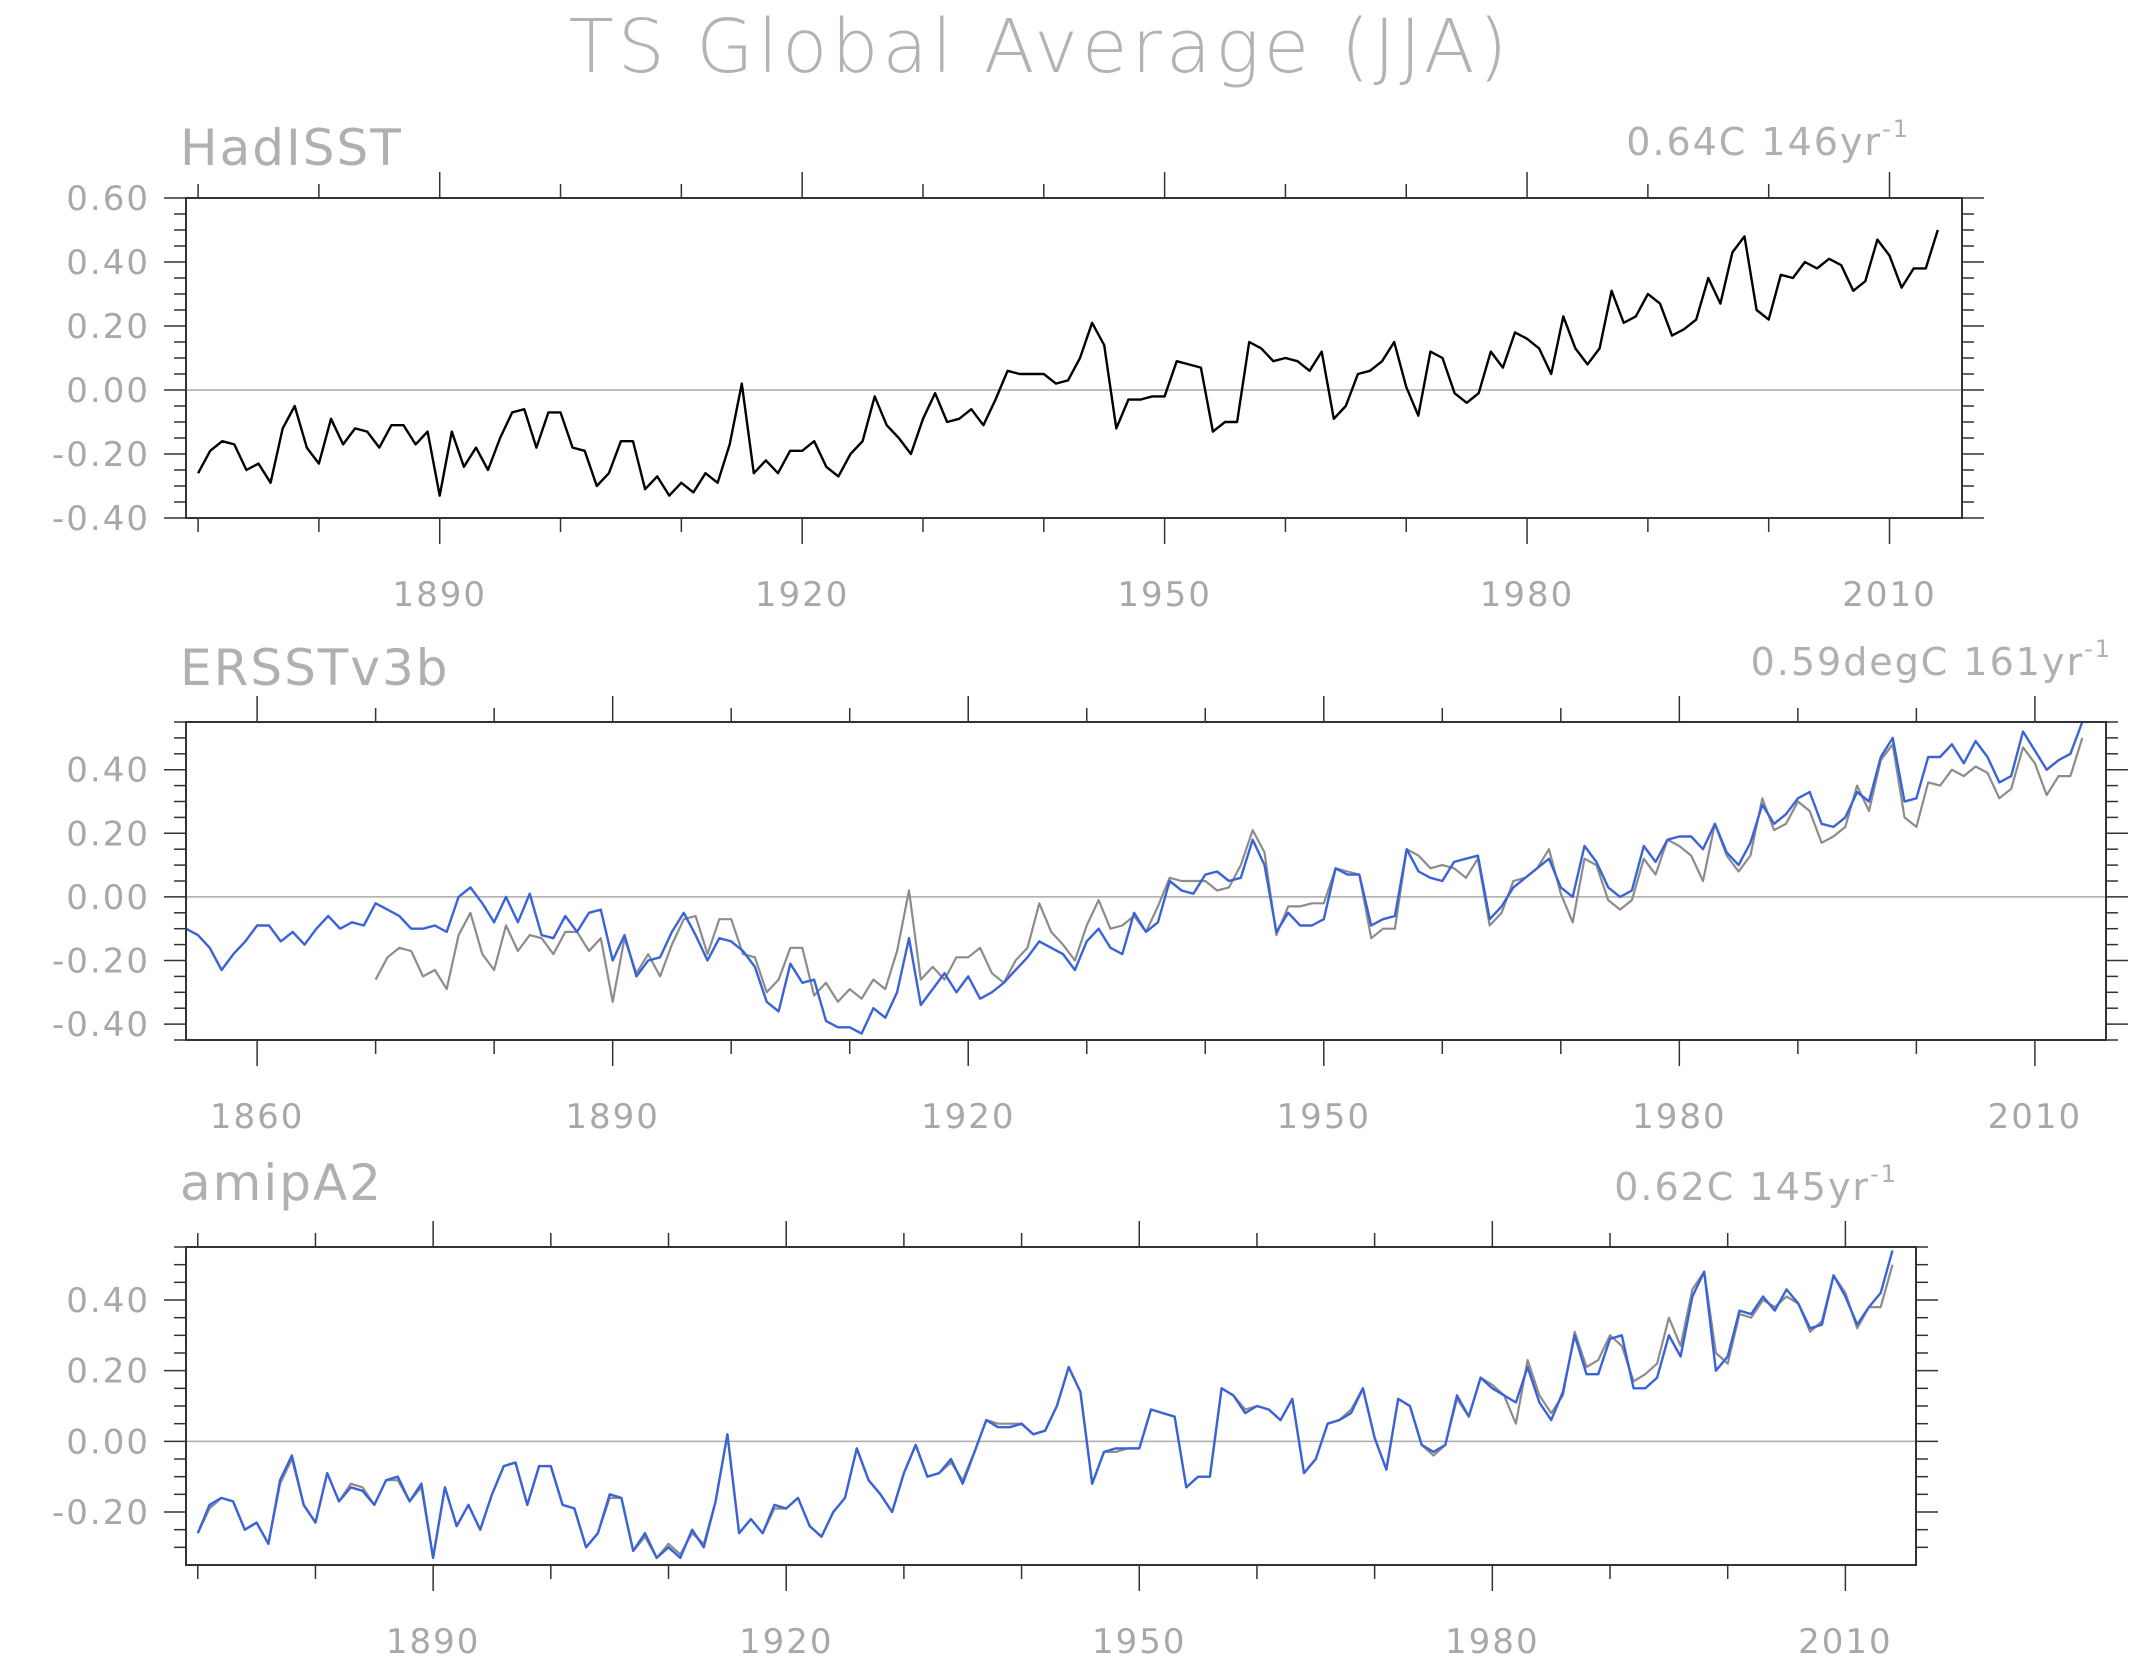 This screenshot has height=1661, width=2153. I want to click on ersstv3b-y-tick-label: -0.40, so click(101, 1025).